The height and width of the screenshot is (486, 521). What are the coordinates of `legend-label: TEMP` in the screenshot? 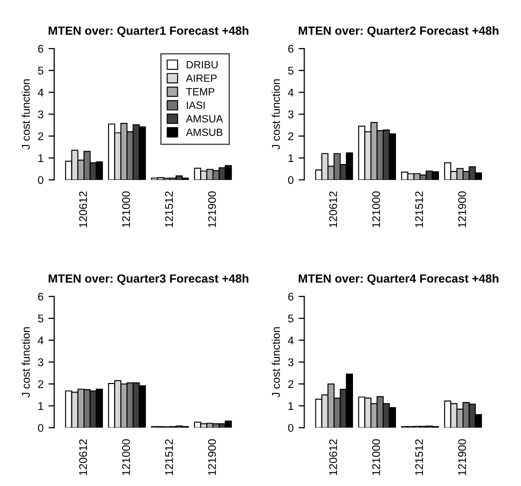 It's located at (200, 92).